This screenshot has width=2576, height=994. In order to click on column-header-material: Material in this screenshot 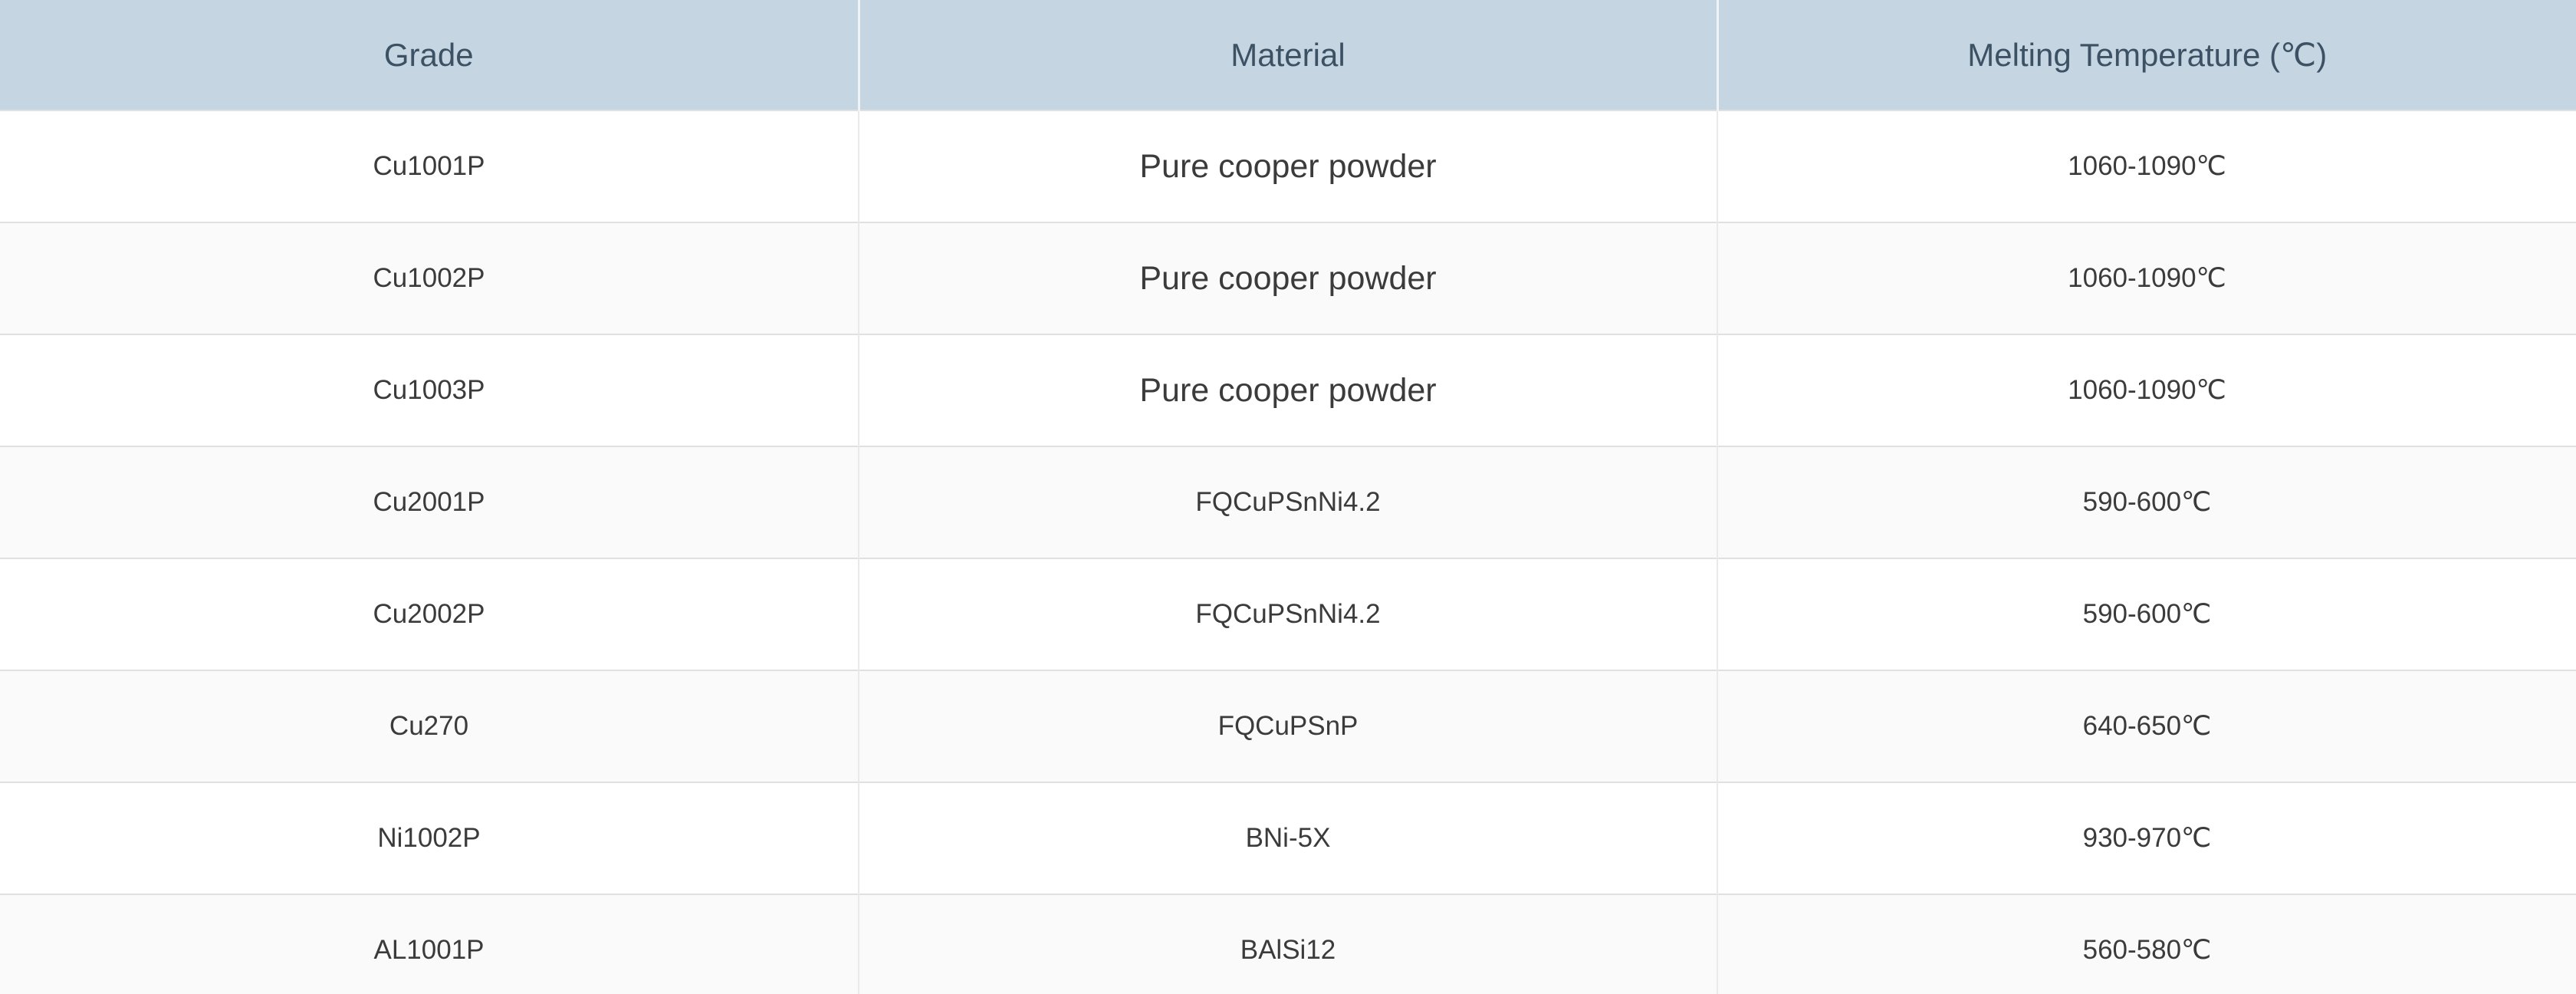, I will do `click(1287, 55)`.